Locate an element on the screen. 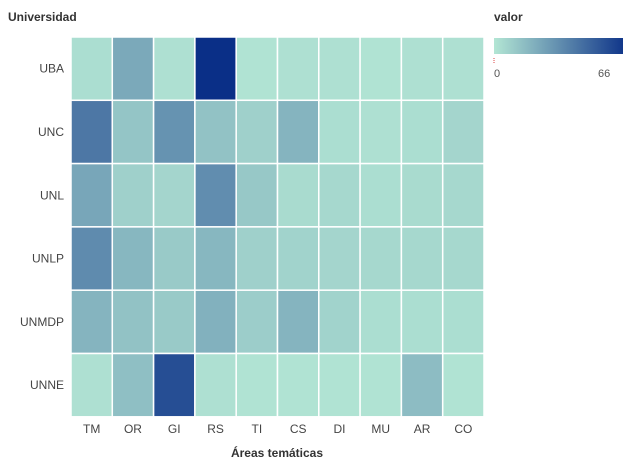 Image resolution: width=623 pixels, height=459 pixels. heatmap-cell-UNC-CS is located at coordinates (298, 132).